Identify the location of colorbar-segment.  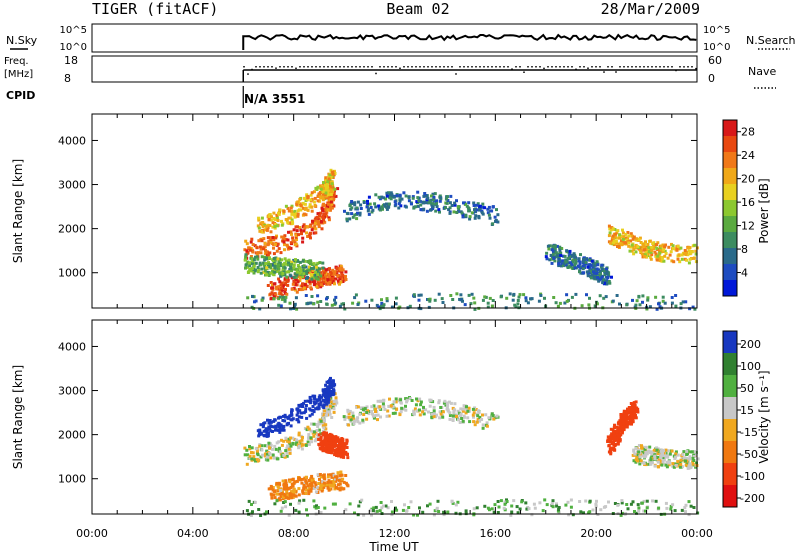
(730, 240).